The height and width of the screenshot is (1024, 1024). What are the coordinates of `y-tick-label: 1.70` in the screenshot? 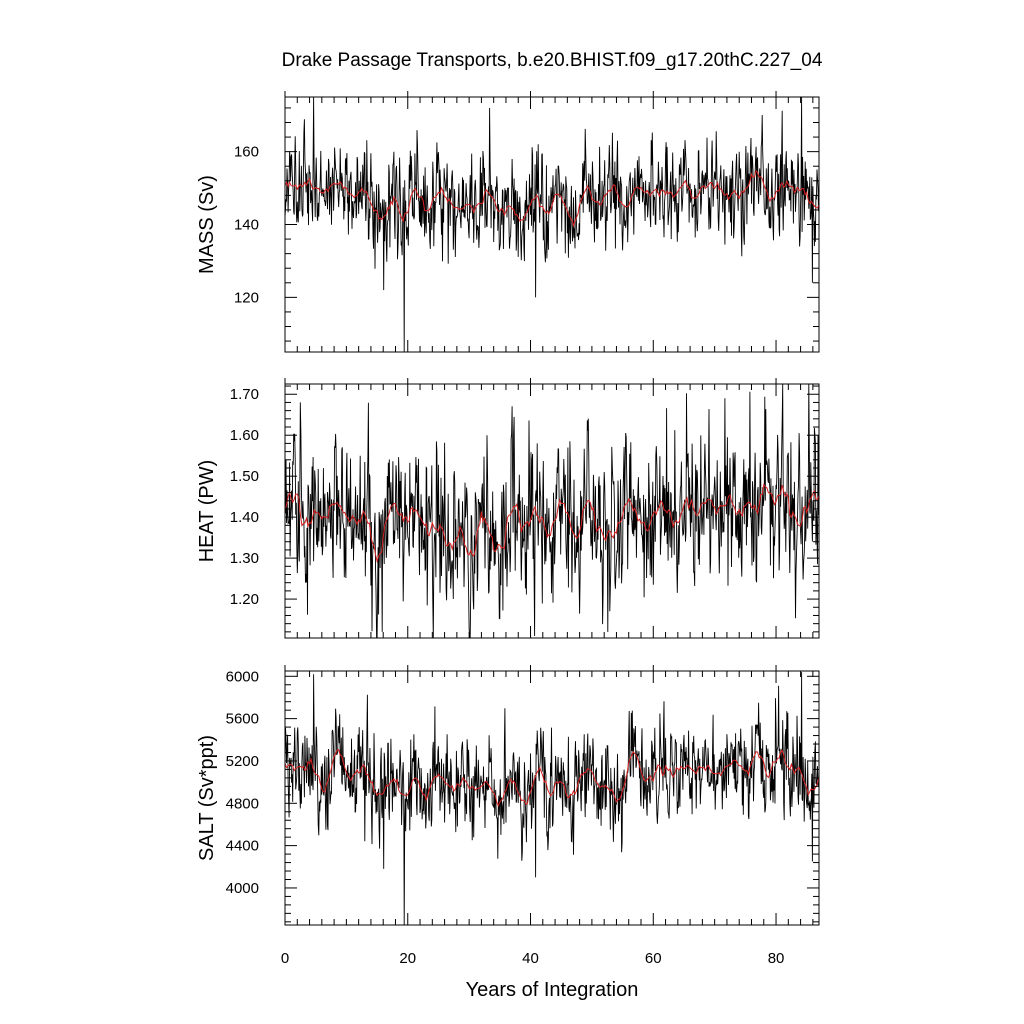 It's located at (244, 394).